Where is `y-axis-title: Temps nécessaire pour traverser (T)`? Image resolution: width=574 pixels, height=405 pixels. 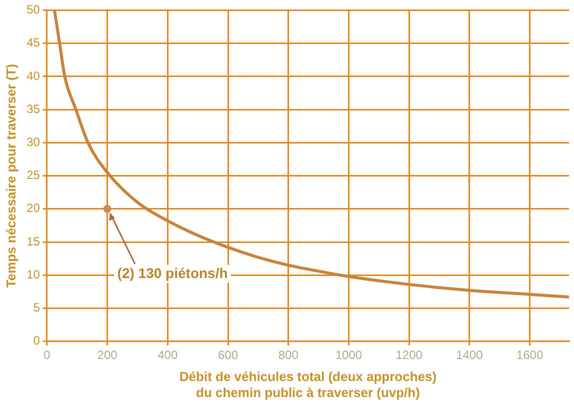 y-axis-title: Temps nécessaire pour traverser (T) is located at coordinates (10, 176).